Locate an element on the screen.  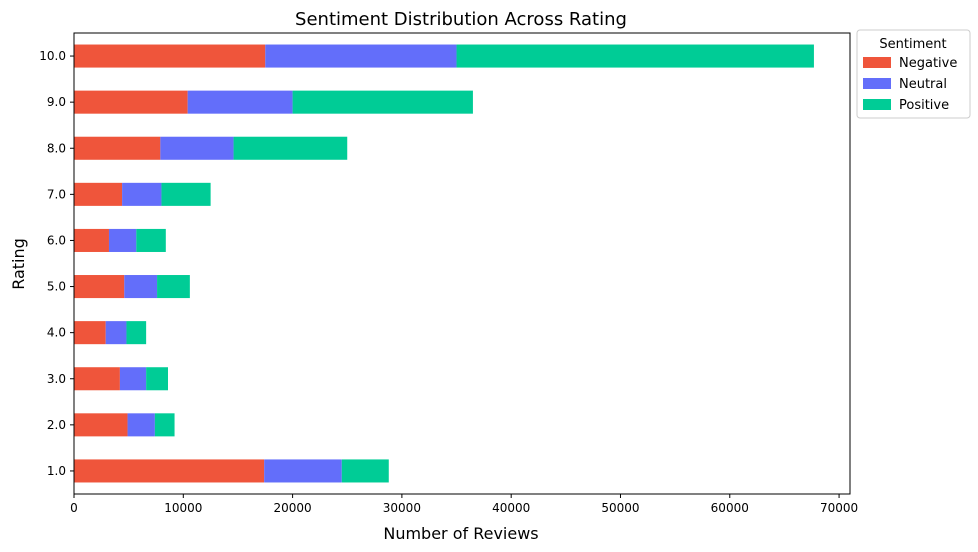
bar-negative-9.0 is located at coordinates (131, 102).